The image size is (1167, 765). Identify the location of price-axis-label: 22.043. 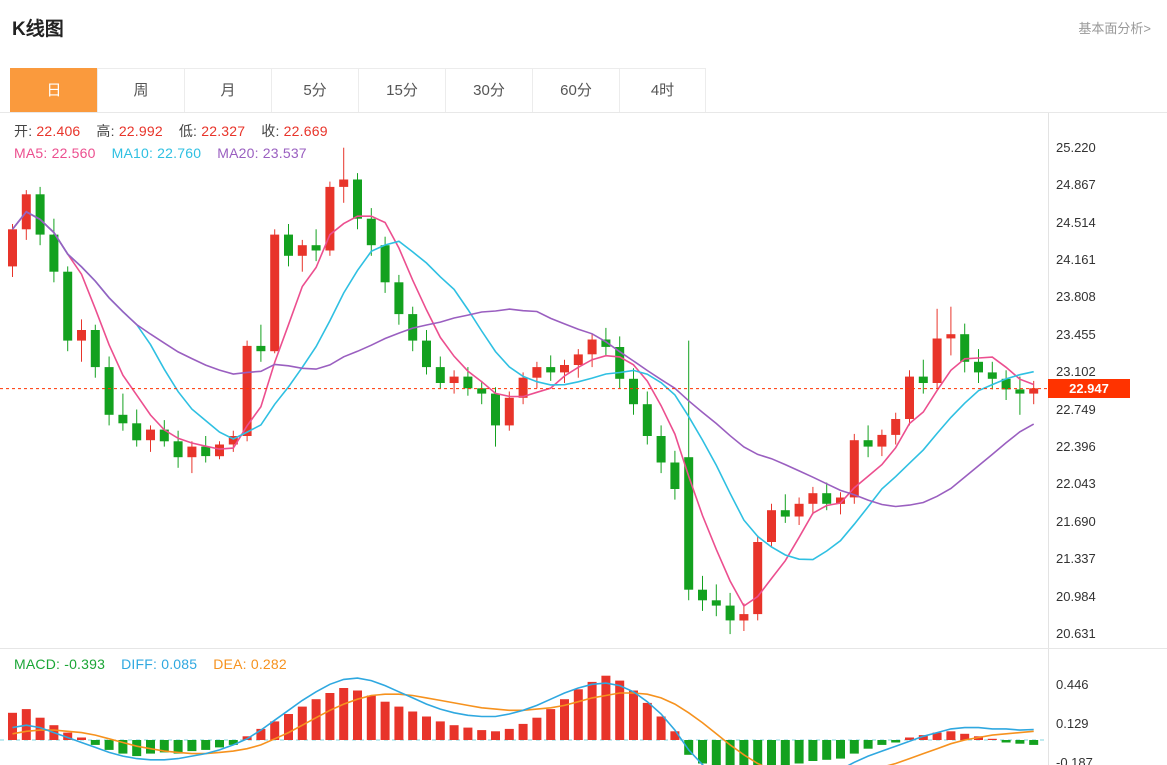
(1076, 483).